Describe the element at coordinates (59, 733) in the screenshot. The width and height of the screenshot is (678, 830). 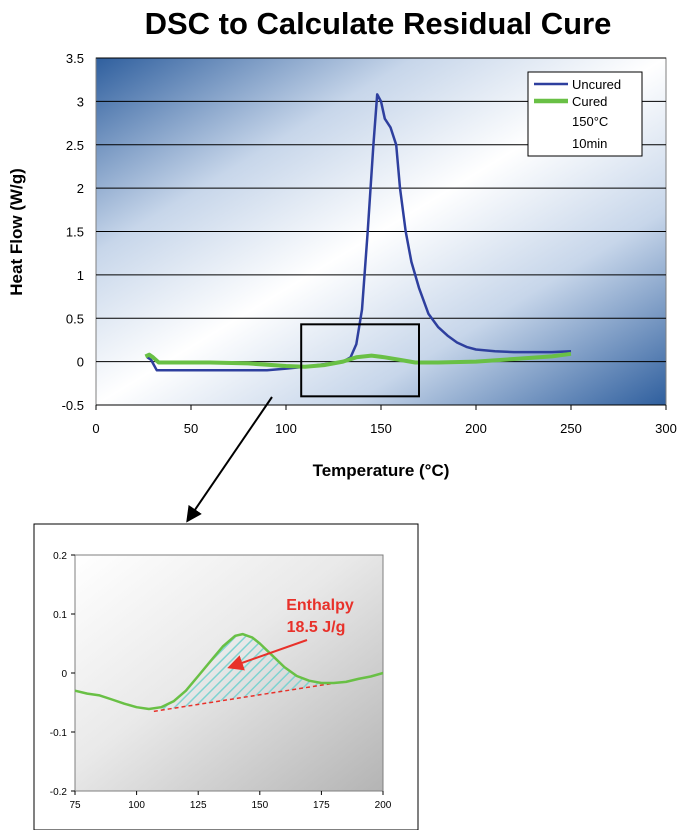
I see `inset-y-tick-label: -0.1` at that location.